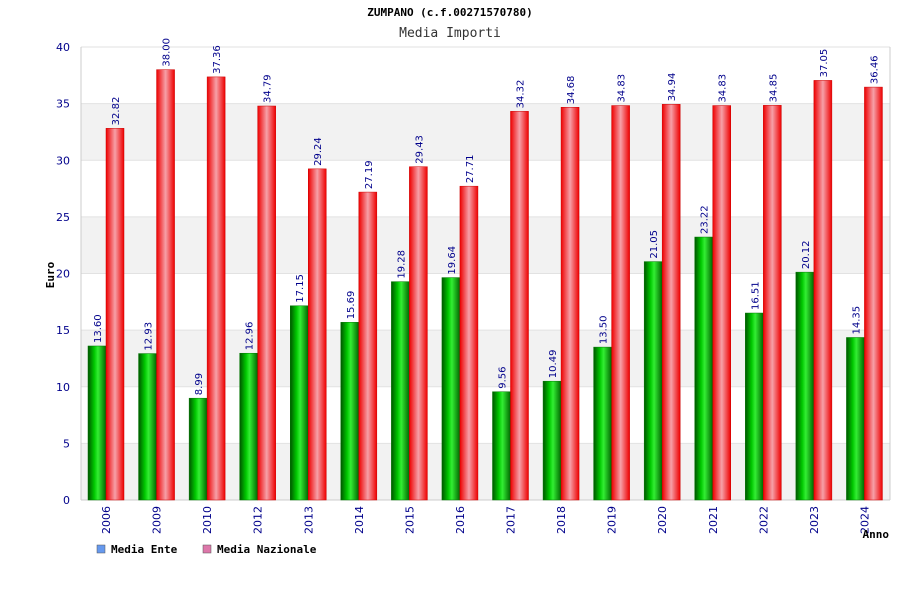 This screenshot has height=605, width=900. What do you see at coordinates (460, 520) in the screenshot?
I see `x-tick-label: 2016` at bounding box center [460, 520].